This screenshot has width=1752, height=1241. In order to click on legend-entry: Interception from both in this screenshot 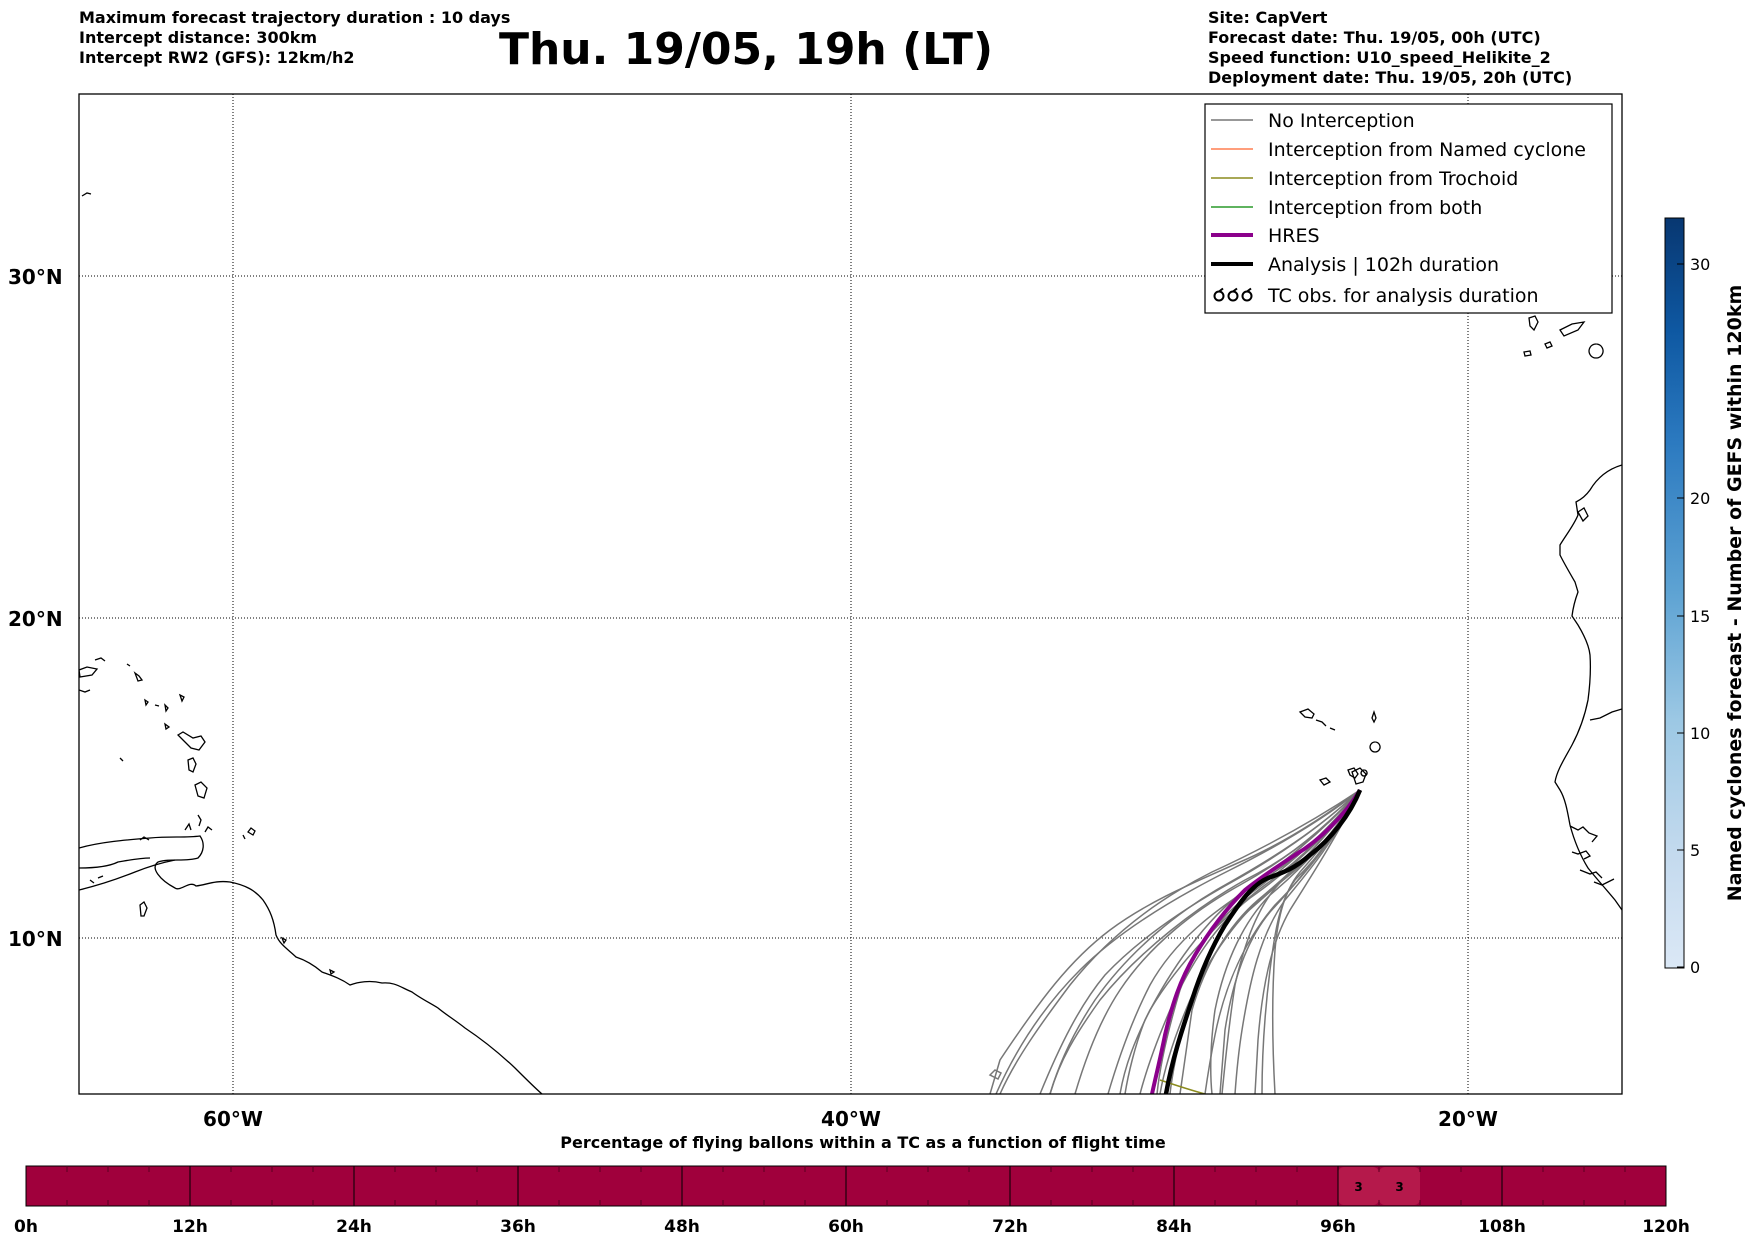, I will do `click(1346, 208)`.